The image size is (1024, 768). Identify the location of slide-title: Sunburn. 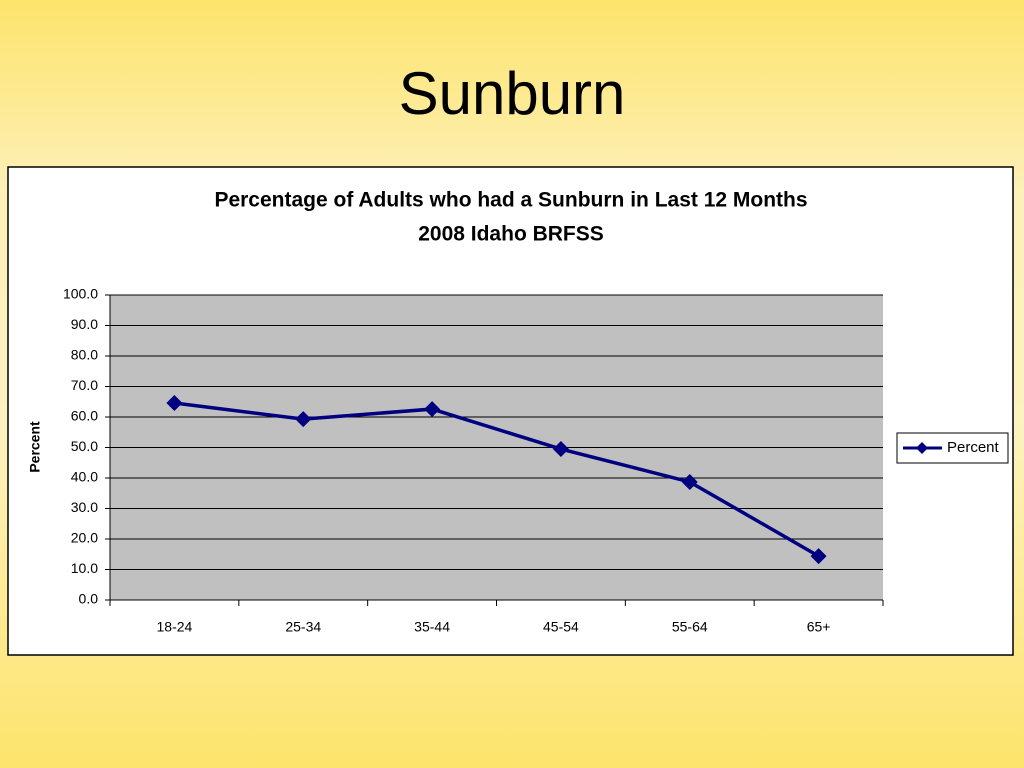
(512, 93).